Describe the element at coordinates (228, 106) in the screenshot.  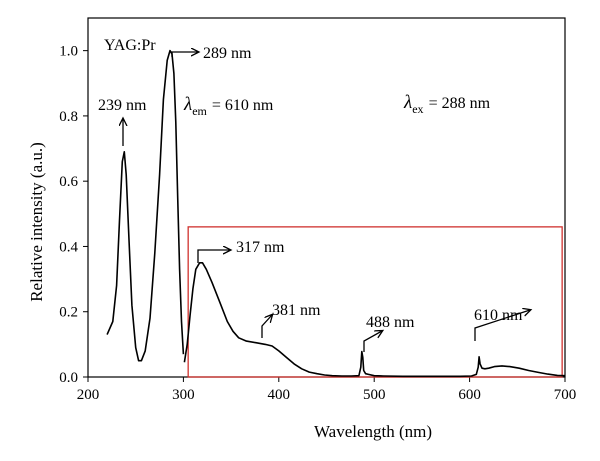
I see `lambda-em-label: λem = 610 nm` at that location.